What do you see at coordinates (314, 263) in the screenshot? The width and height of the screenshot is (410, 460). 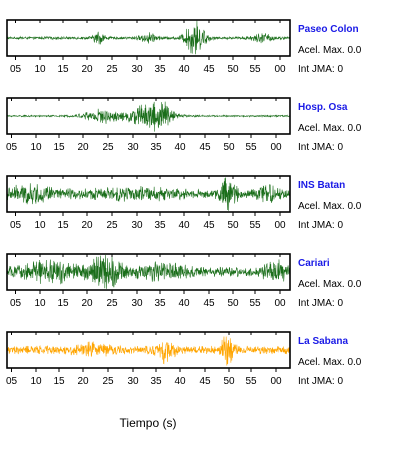 I see `station-name: Cariari` at bounding box center [314, 263].